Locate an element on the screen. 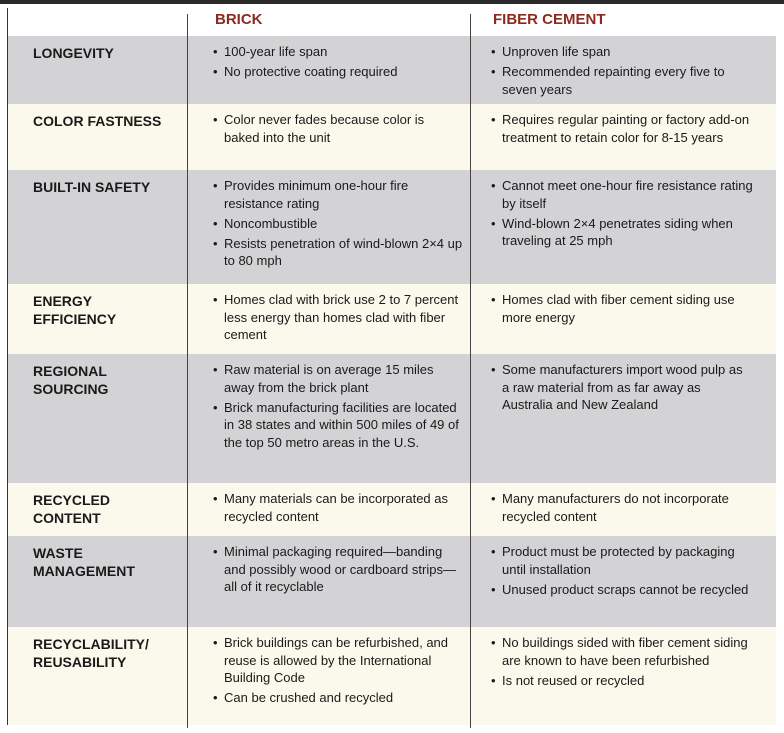 Image resolution: width=784 pixels, height=733 pixels. row-label: ENERGY EFFICIENCY is located at coordinates (74, 310).